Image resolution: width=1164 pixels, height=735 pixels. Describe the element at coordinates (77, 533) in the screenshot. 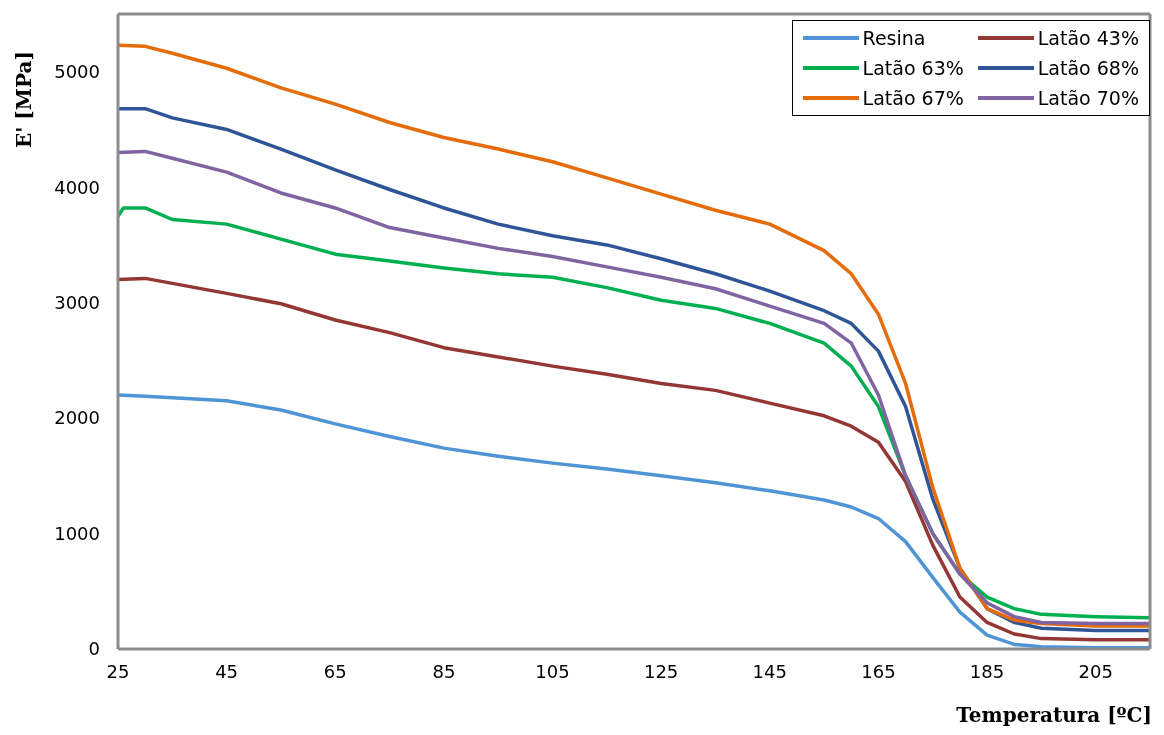

I see `y-tick-label: 1000` at that location.